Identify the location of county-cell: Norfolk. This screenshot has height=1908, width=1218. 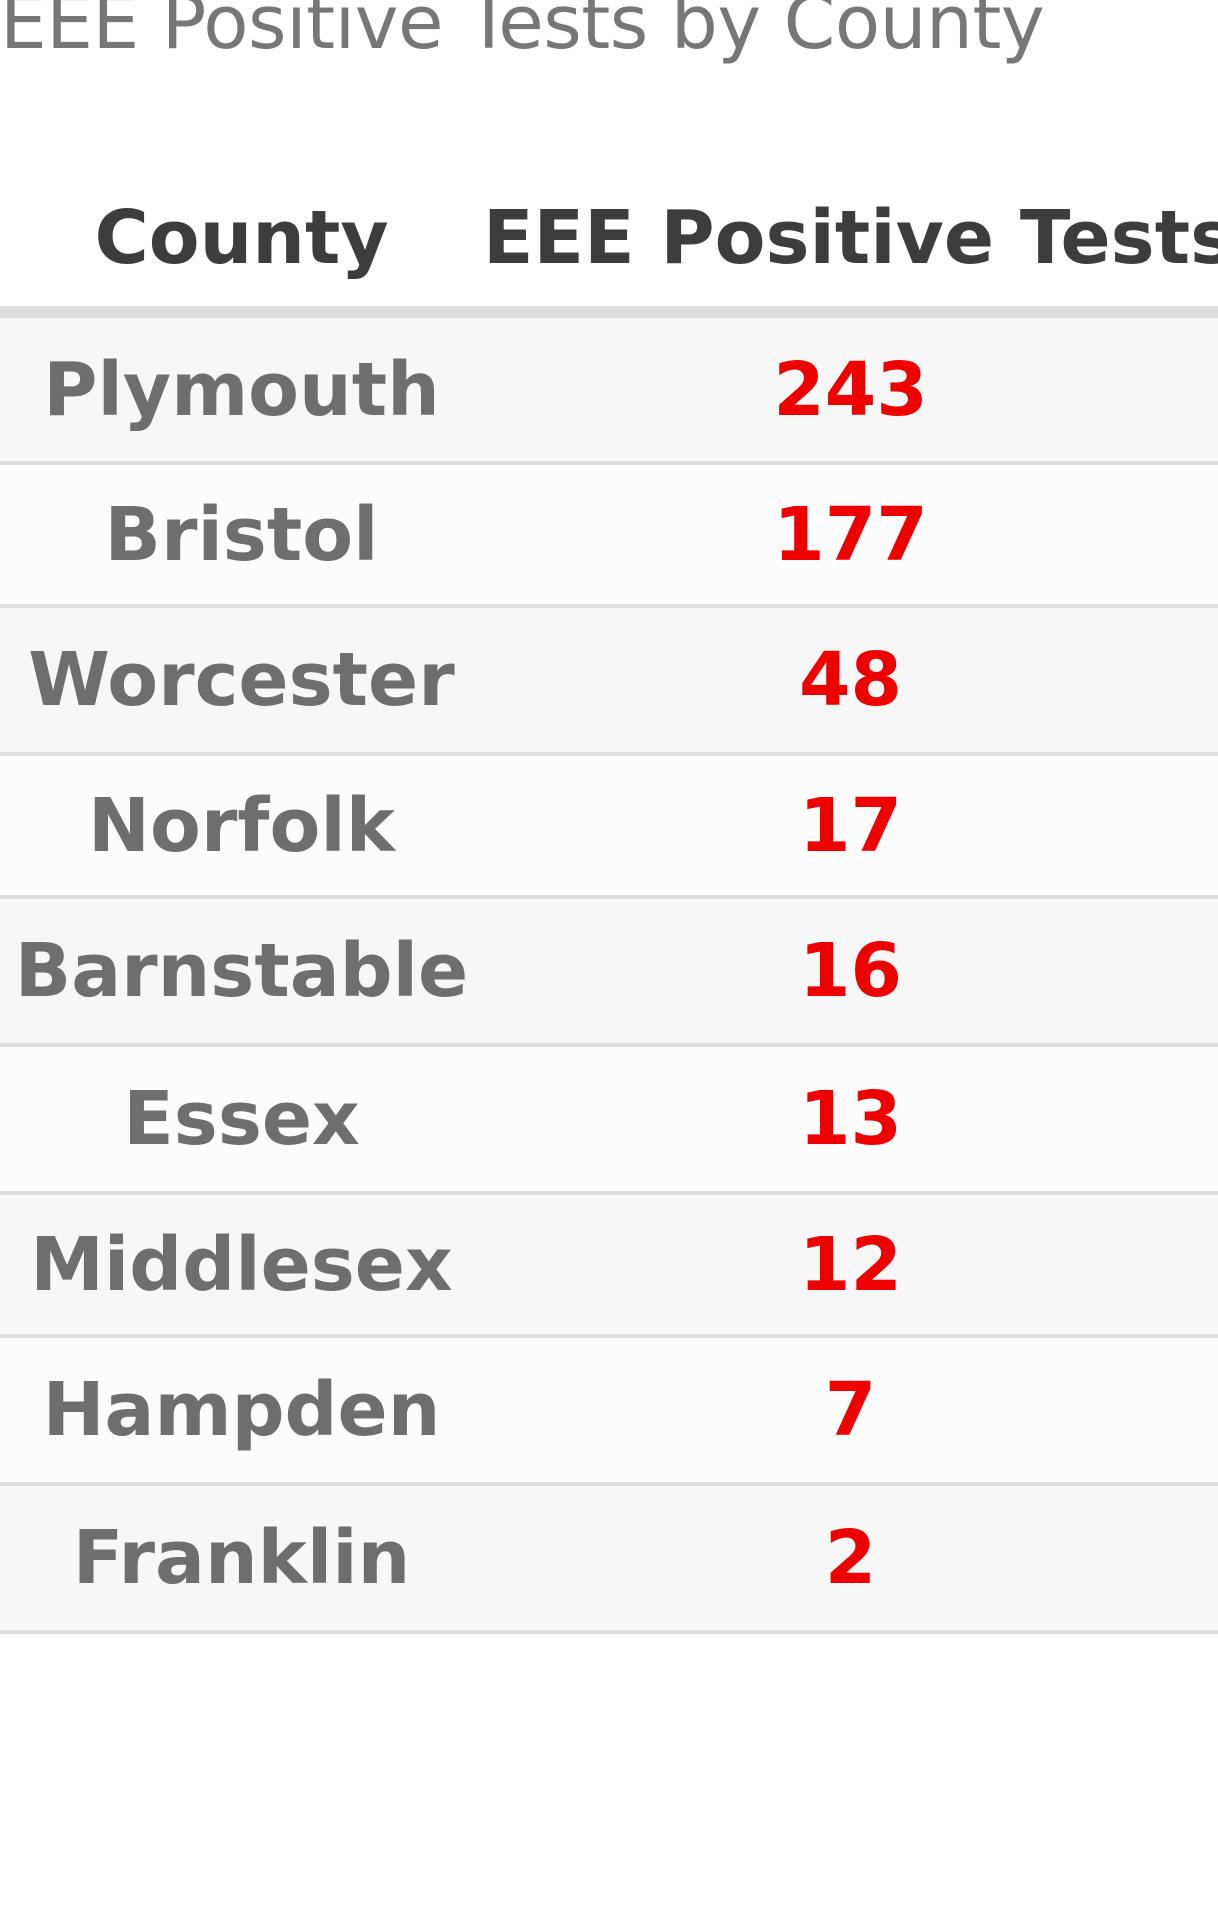
(241, 825).